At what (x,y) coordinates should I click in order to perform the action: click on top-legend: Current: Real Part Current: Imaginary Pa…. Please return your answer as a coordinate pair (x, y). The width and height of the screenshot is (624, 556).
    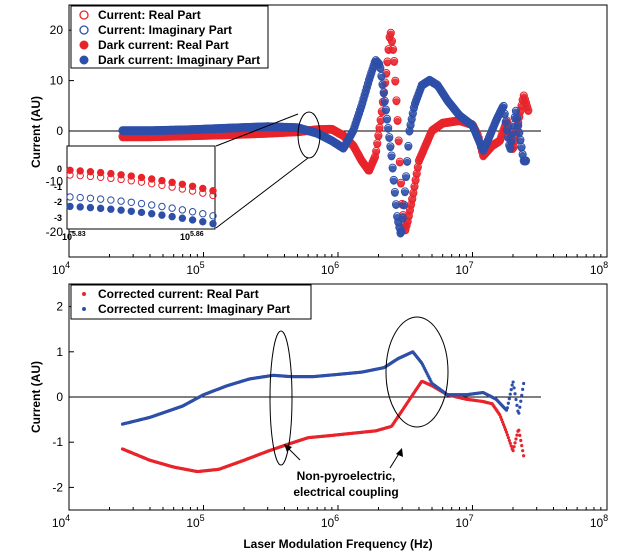
    Looking at the image, I should click on (169, 37).